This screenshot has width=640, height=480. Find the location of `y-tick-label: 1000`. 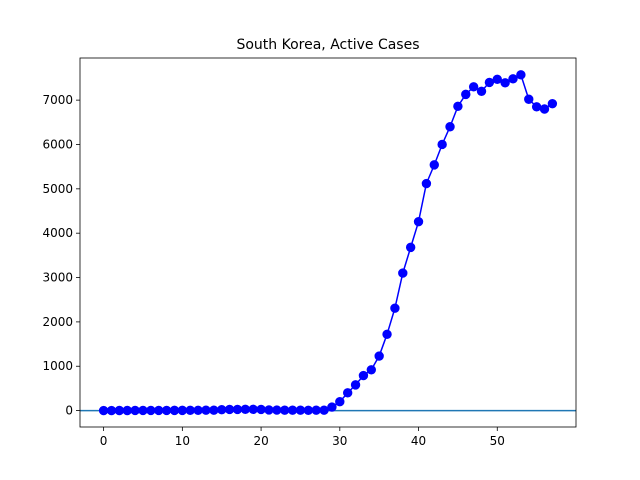

y-tick-label: 1000 is located at coordinates (57, 366).